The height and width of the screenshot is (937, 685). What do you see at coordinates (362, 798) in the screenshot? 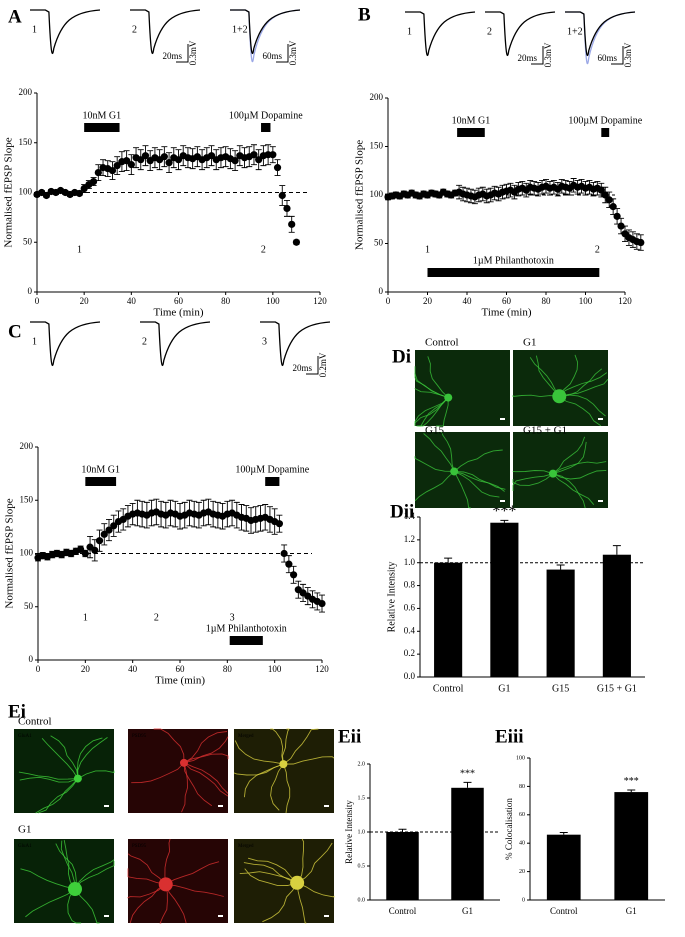
I see `y-tick-label: 1.5` at bounding box center [362, 798].